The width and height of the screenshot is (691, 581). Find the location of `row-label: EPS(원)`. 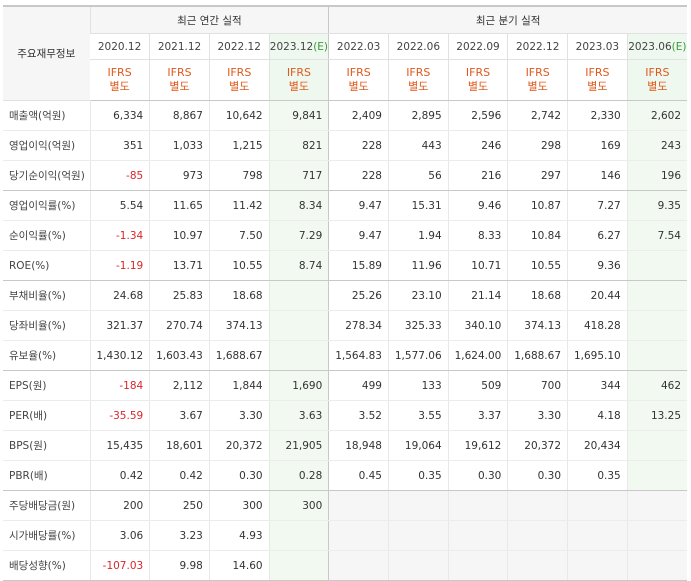

row-label: EPS(원) is located at coordinates (46, 385).